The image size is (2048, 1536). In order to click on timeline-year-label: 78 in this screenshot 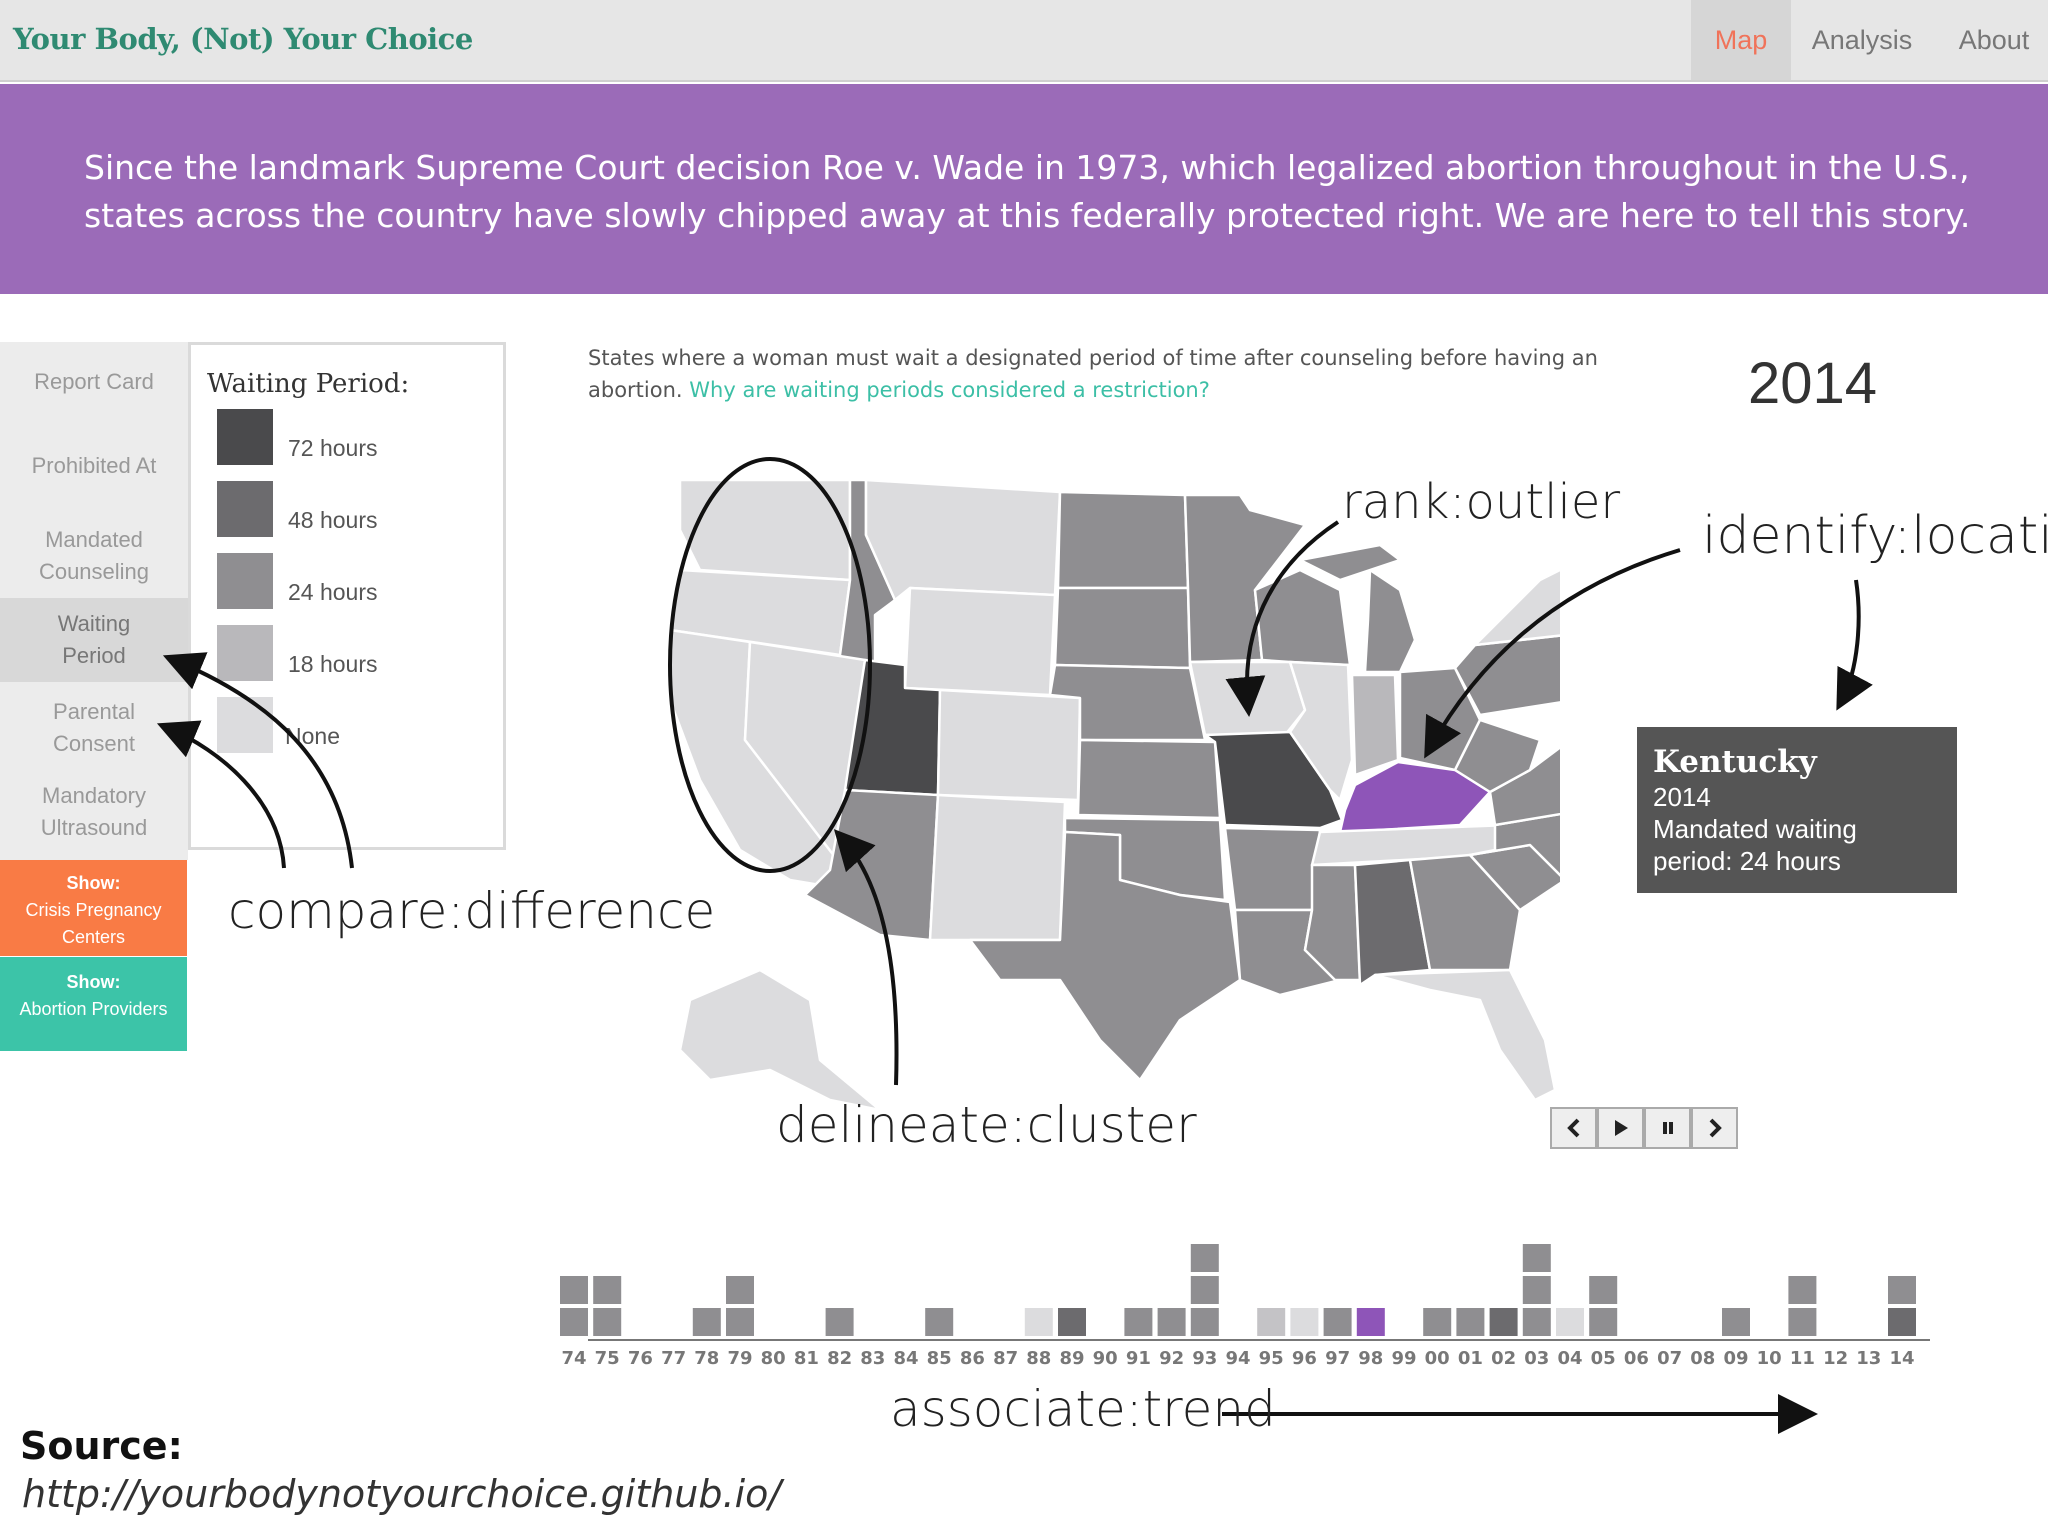, I will do `click(706, 1358)`.